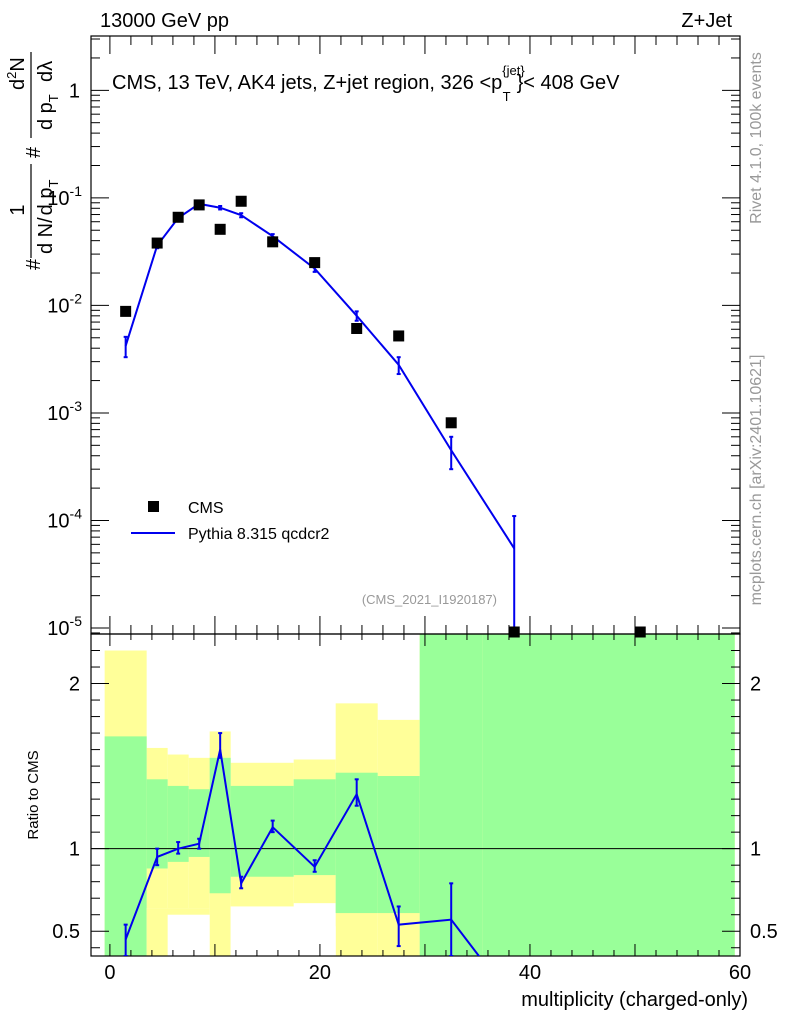 This screenshot has height=1024, width=786. I want to click on ratio-y-tick-label-left: 0.5, so click(66, 932).